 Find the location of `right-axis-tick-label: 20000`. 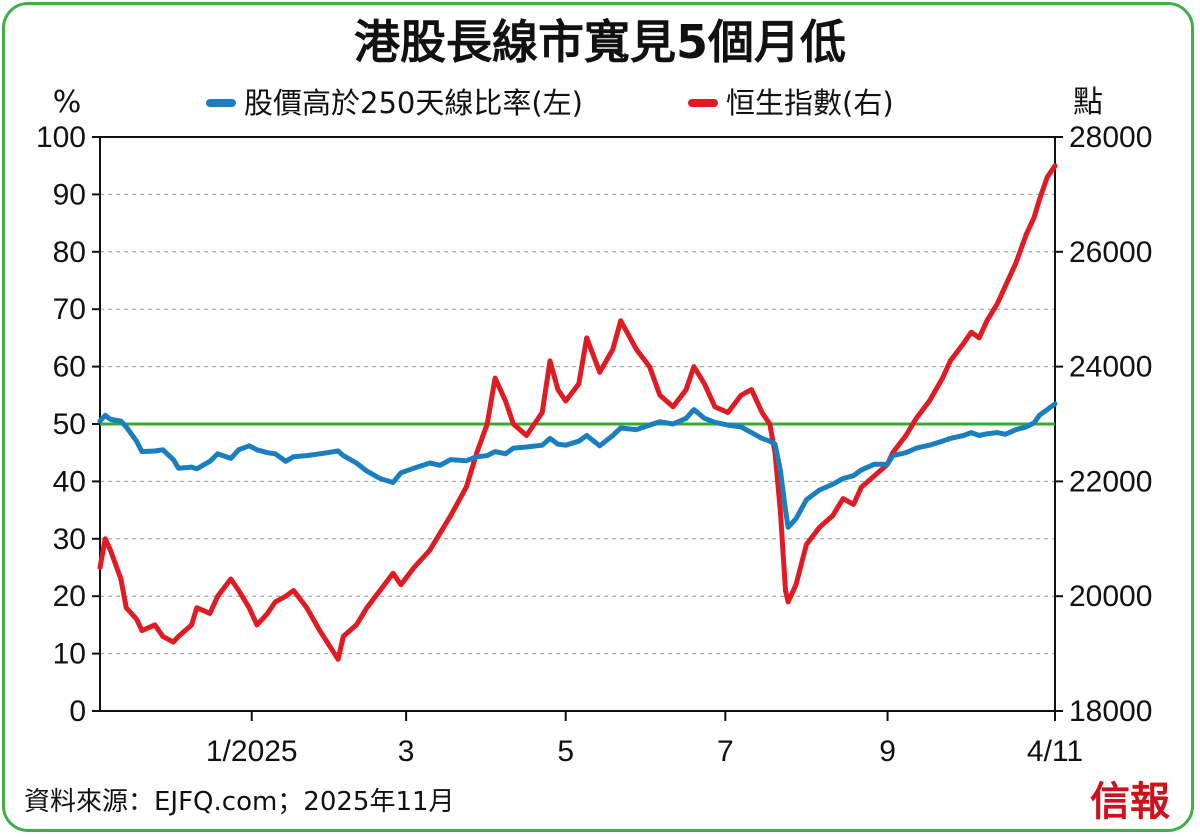

right-axis-tick-label: 20000 is located at coordinates (1110, 596).